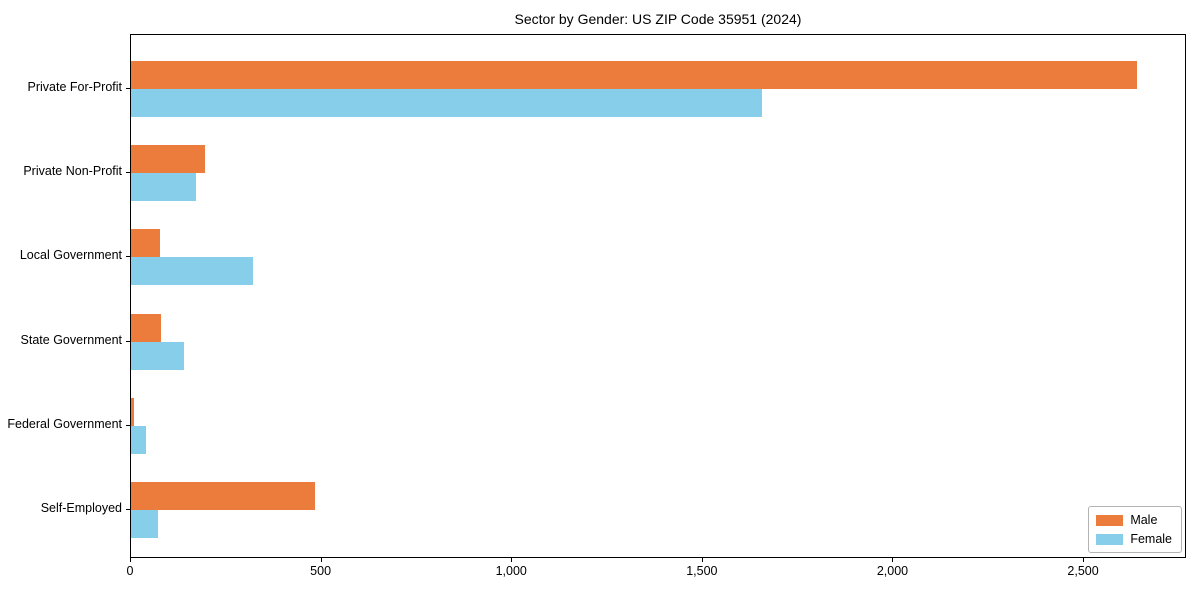  I want to click on legend-label-male: Male, so click(1144, 520).